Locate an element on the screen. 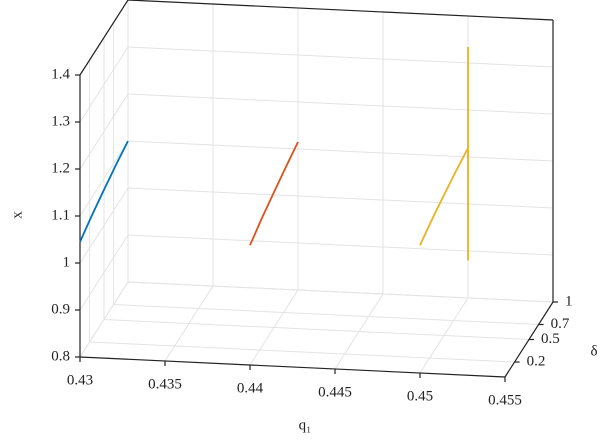  z-tick-label: 1.2 is located at coordinates (60, 168).